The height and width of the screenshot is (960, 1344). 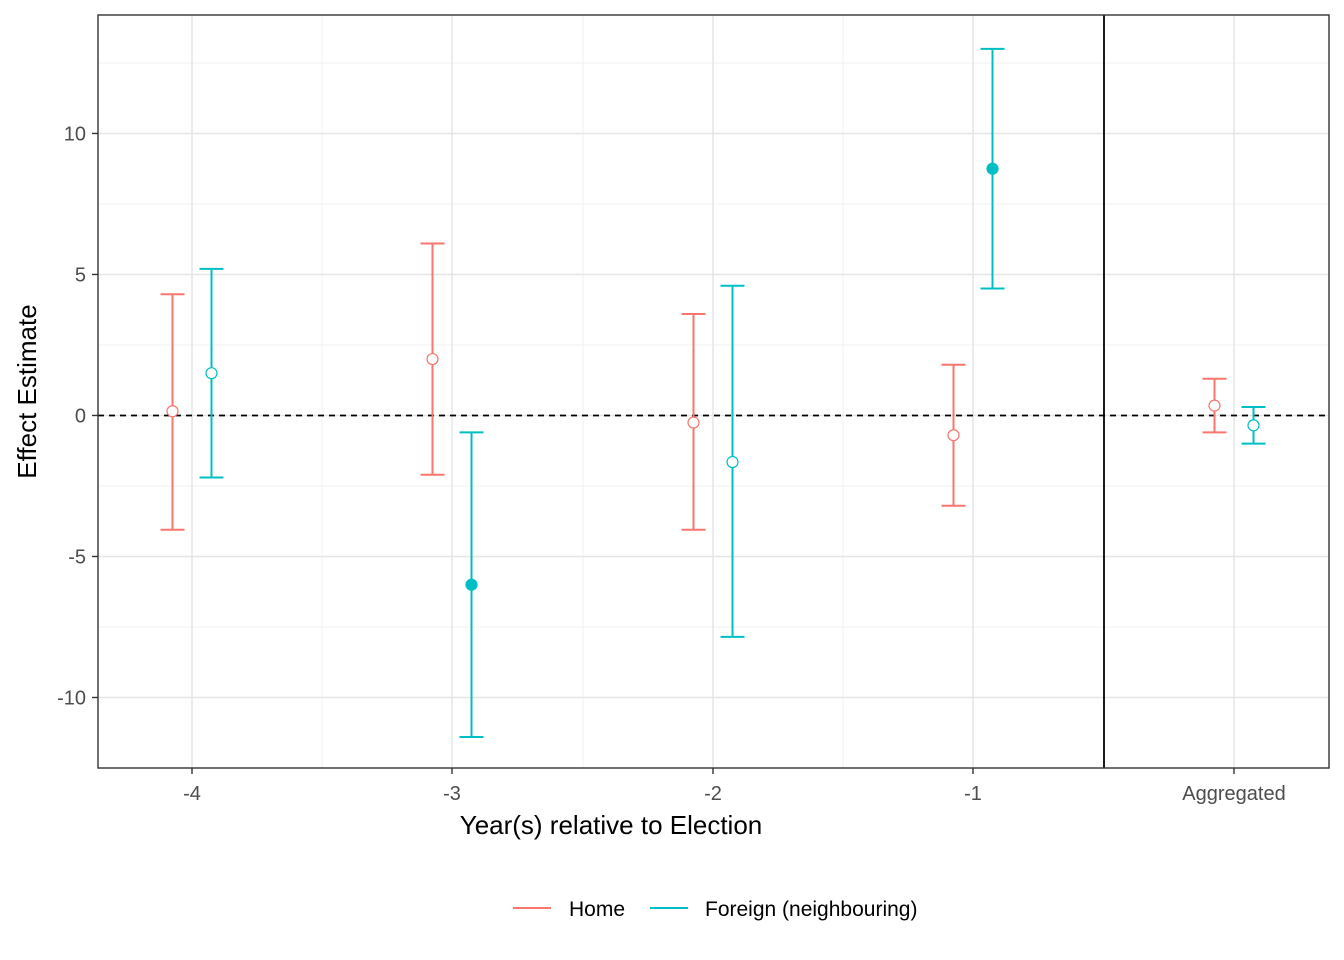 I want to click on x-axis-title: Year(s) relative to Election, so click(x=611, y=825).